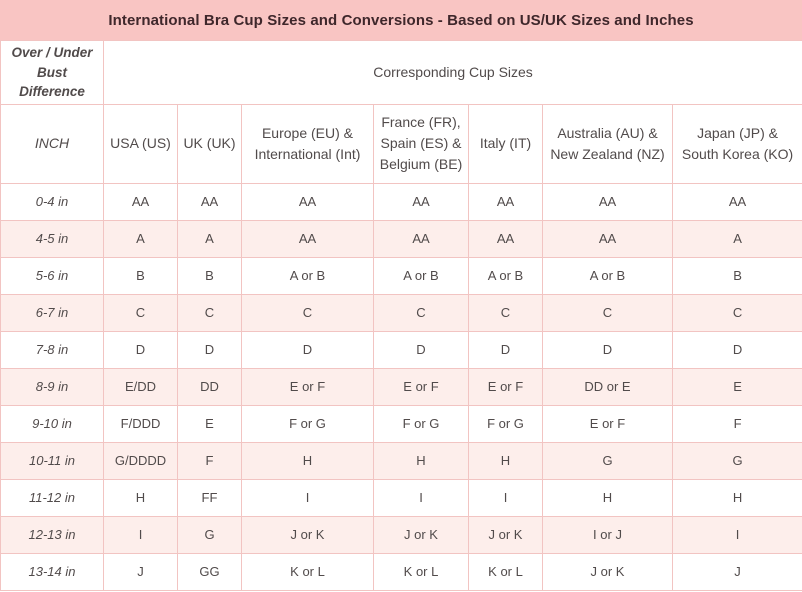  I want to click on row-header-cell: 7-8 in, so click(52, 349).